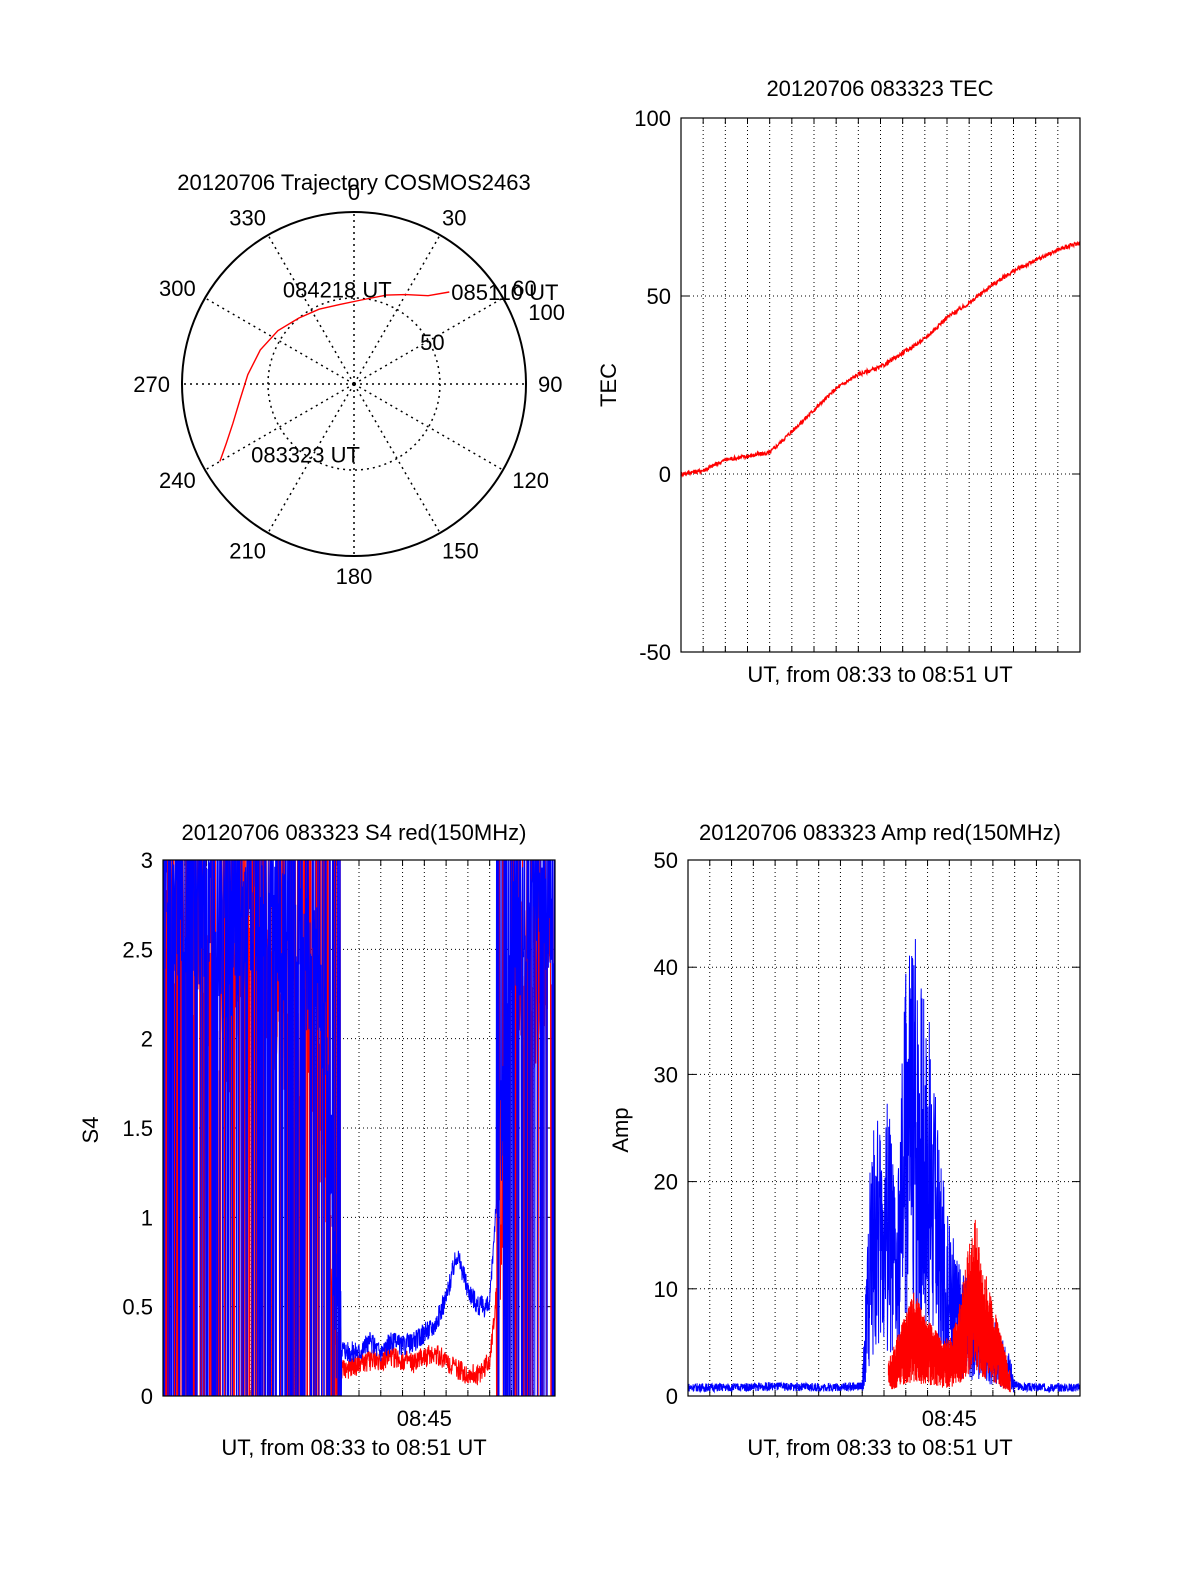  Describe the element at coordinates (879, 1447) in the screenshot. I see `amp-xlabel: UT, from 08:33 to 08:51 UT` at that location.